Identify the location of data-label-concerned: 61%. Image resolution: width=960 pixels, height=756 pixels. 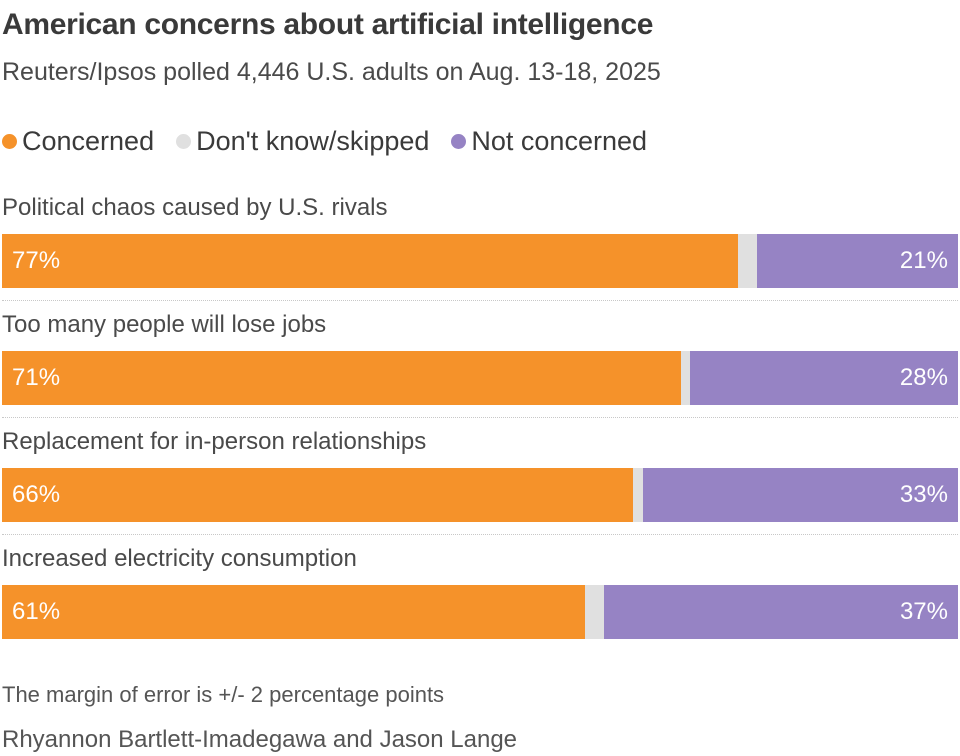
(36, 611).